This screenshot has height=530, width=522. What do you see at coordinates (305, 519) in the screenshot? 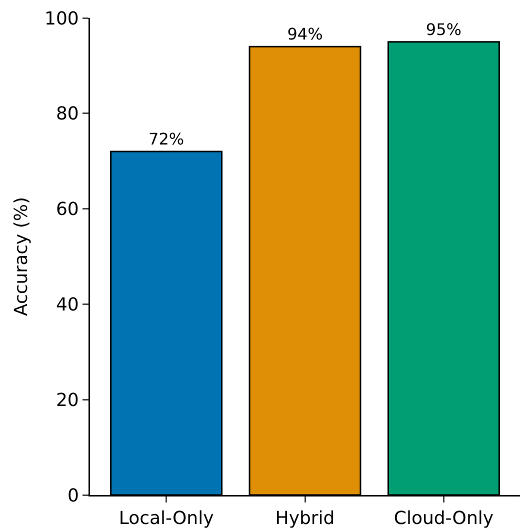
I see `x-tick-label: Hybrid` at bounding box center [305, 519].